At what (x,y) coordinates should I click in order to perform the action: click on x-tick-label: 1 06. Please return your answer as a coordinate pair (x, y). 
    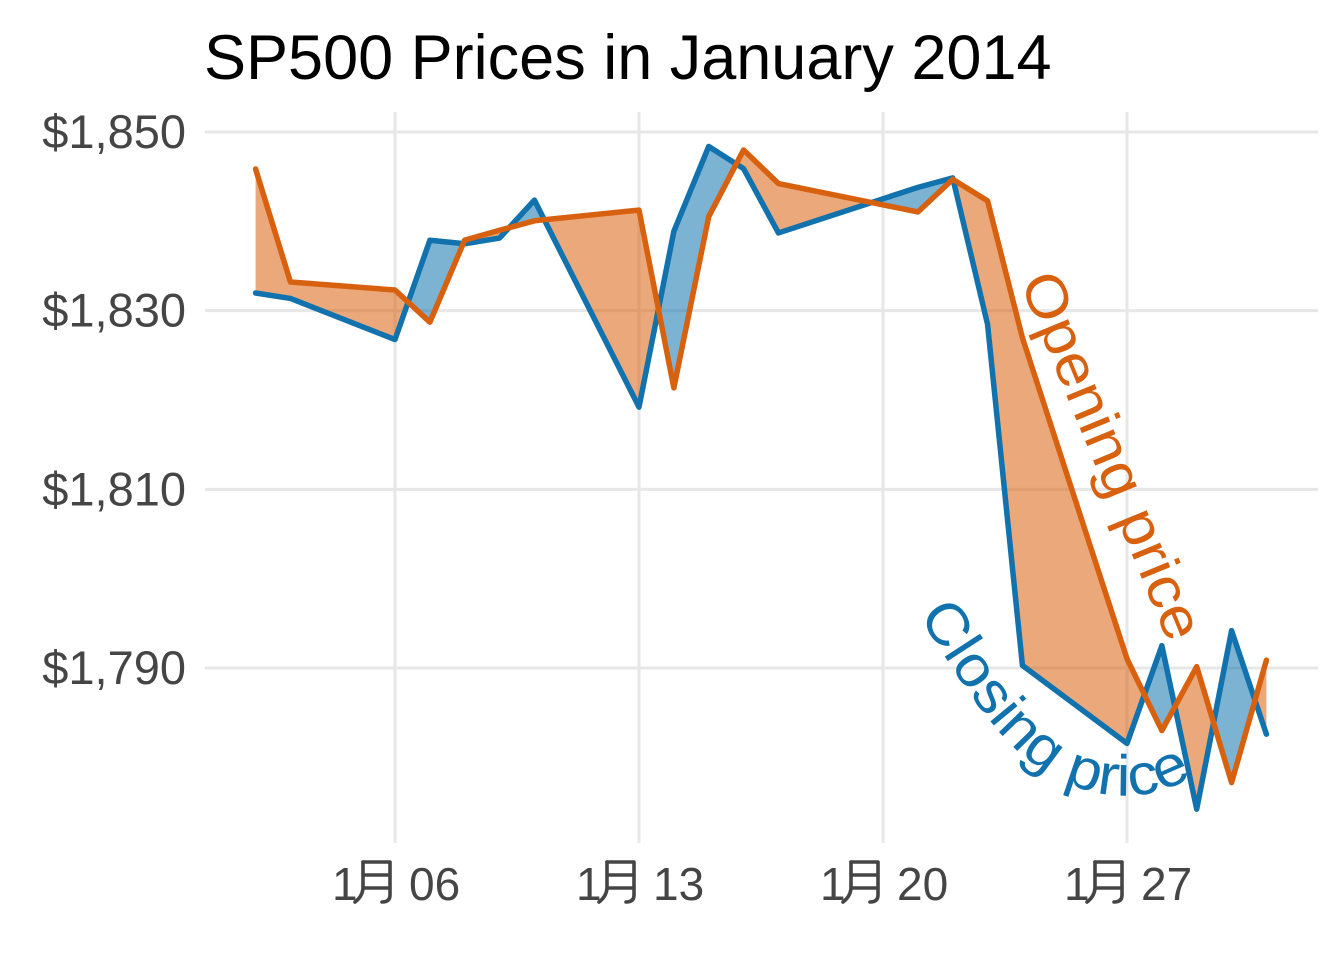
    Looking at the image, I should click on (396, 884).